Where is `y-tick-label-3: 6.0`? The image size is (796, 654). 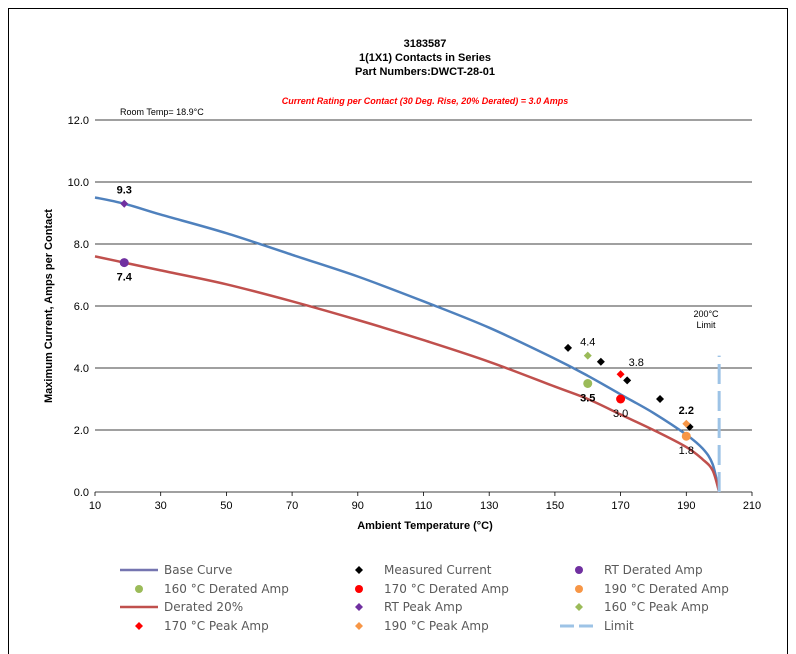 y-tick-label-3: 6.0 is located at coordinates (81, 307).